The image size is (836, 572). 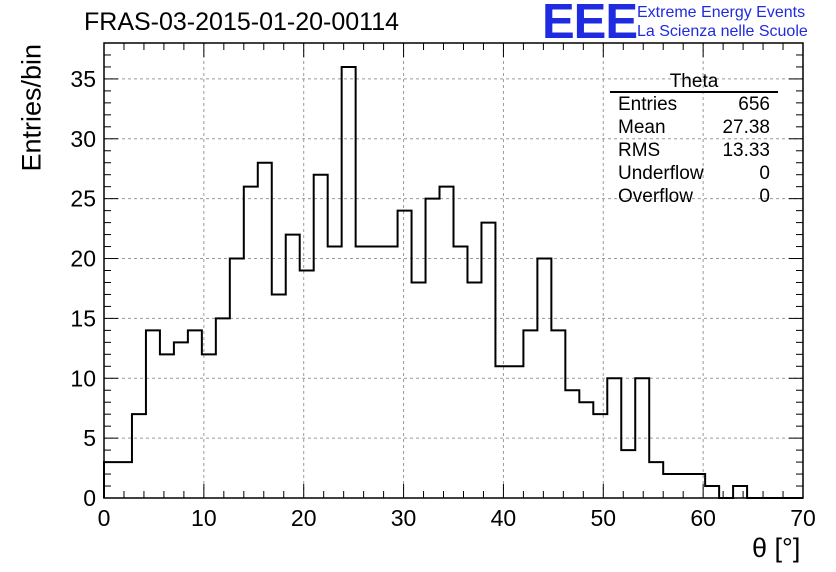 What do you see at coordinates (83, 318) in the screenshot?
I see `y-tick-label: 15` at bounding box center [83, 318].